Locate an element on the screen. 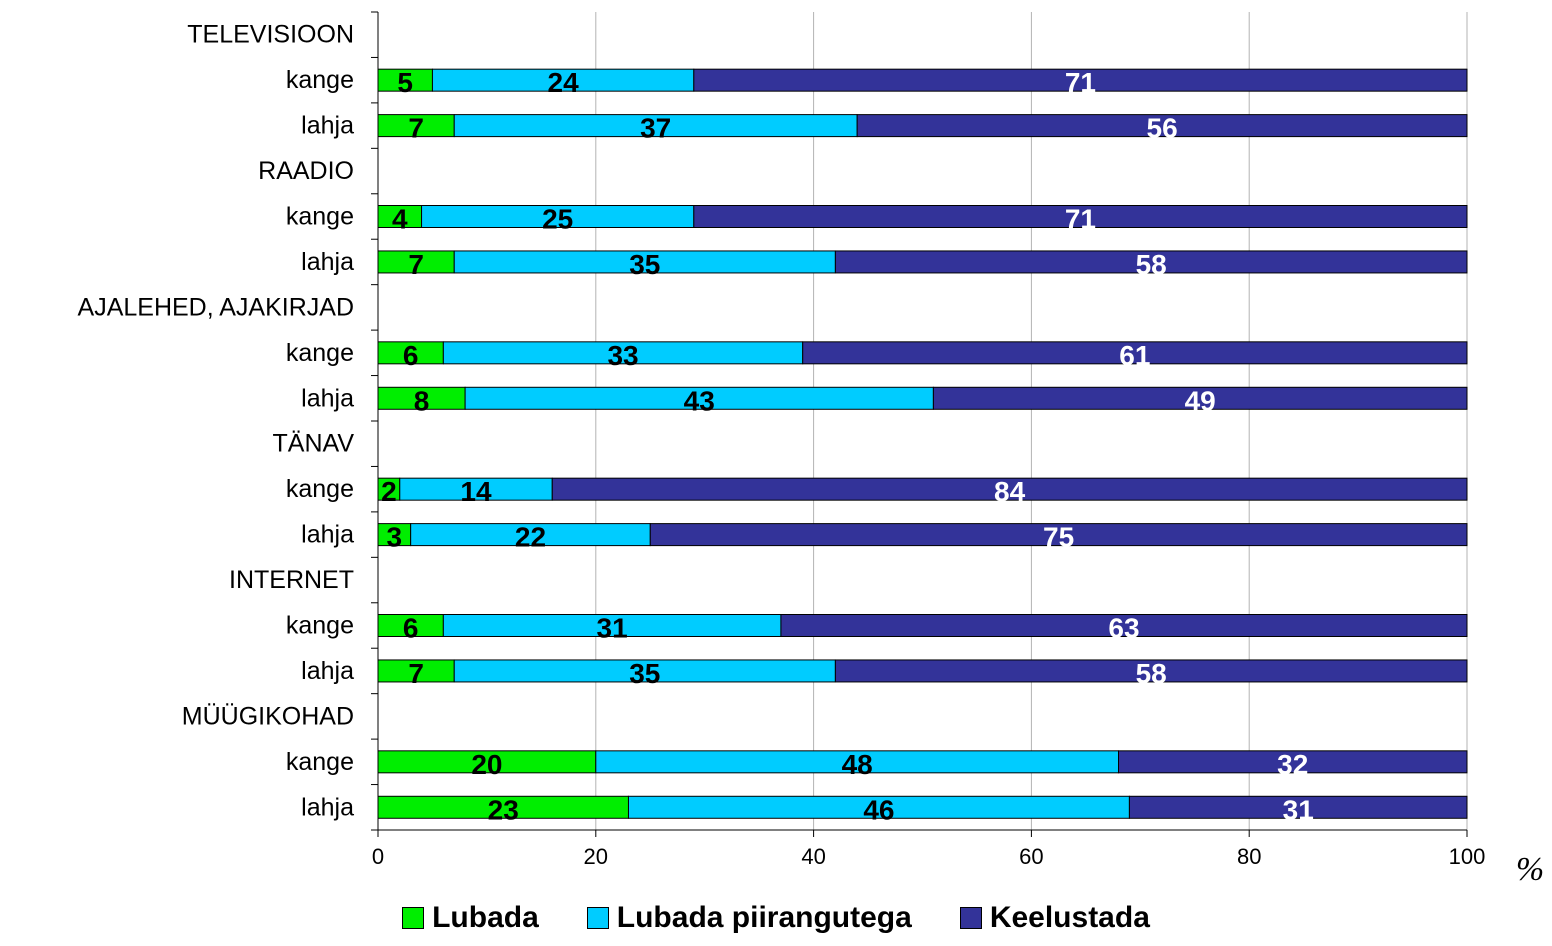  legend-label-keelustada: Keelustada is located at coordinates (1069, 917).